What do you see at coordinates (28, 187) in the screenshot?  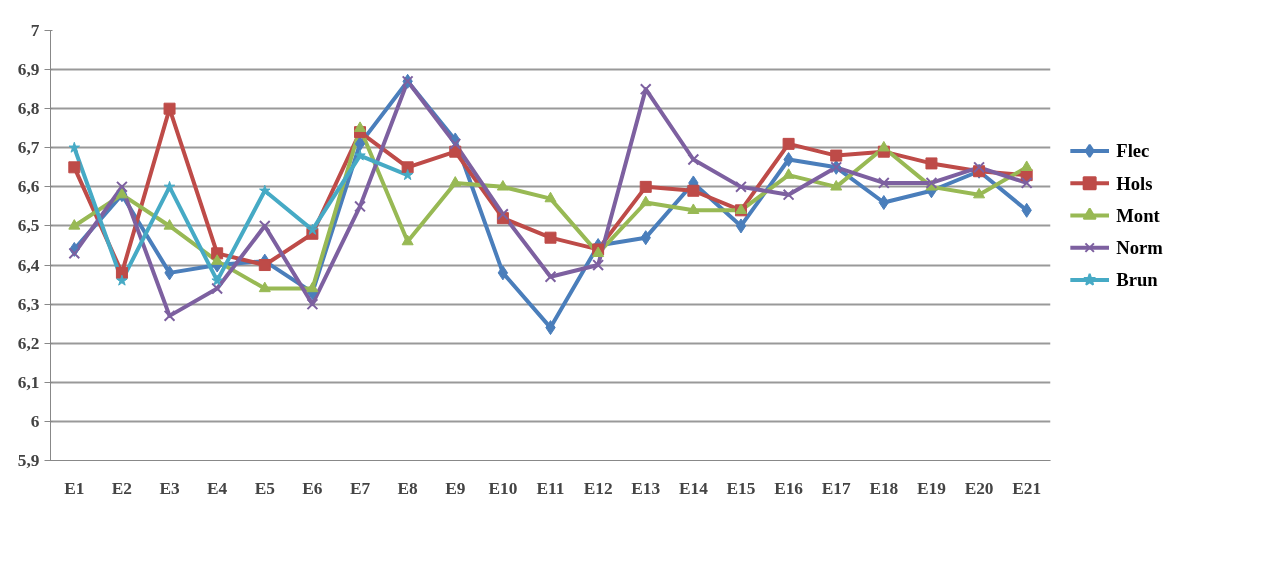 I see `y-tick-label: 6,6` at bounding box center [28, 187].